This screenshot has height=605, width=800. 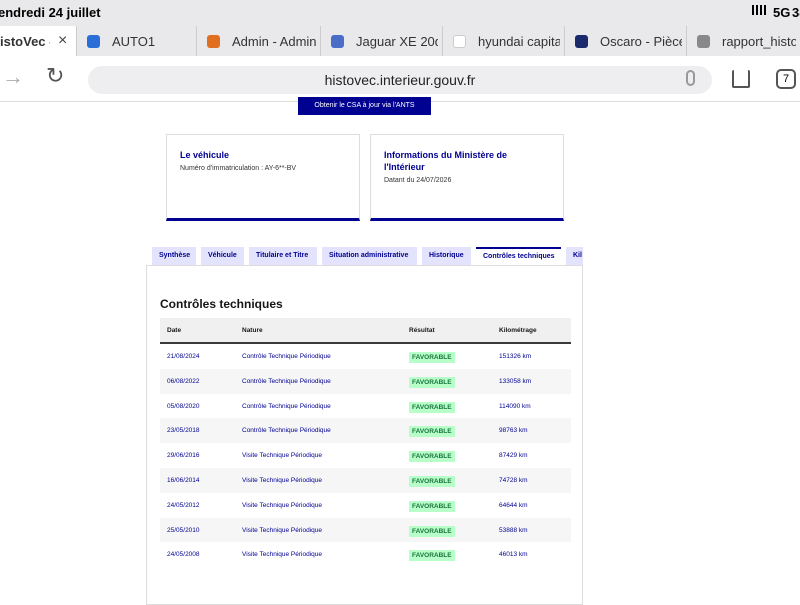 I want to click on browser-tab: hyundai capita, so click(x=503, y=41).